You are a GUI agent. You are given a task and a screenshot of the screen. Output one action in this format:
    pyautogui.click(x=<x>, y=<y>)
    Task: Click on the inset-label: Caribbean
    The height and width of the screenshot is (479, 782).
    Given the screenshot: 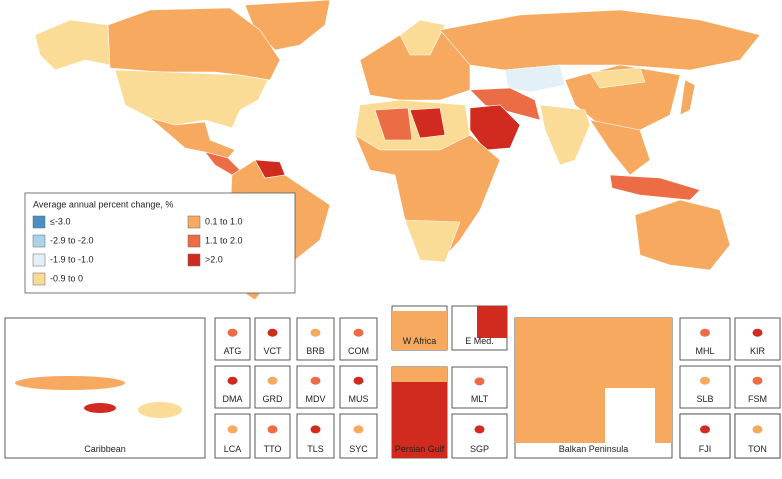 What is the action you would take?
    pyautogui.click(x=105, y=449)
    